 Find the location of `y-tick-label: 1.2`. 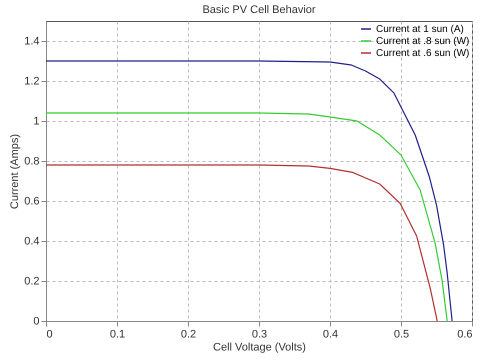

y-tick-label: 1.2 is located at coordinates (32, 82).